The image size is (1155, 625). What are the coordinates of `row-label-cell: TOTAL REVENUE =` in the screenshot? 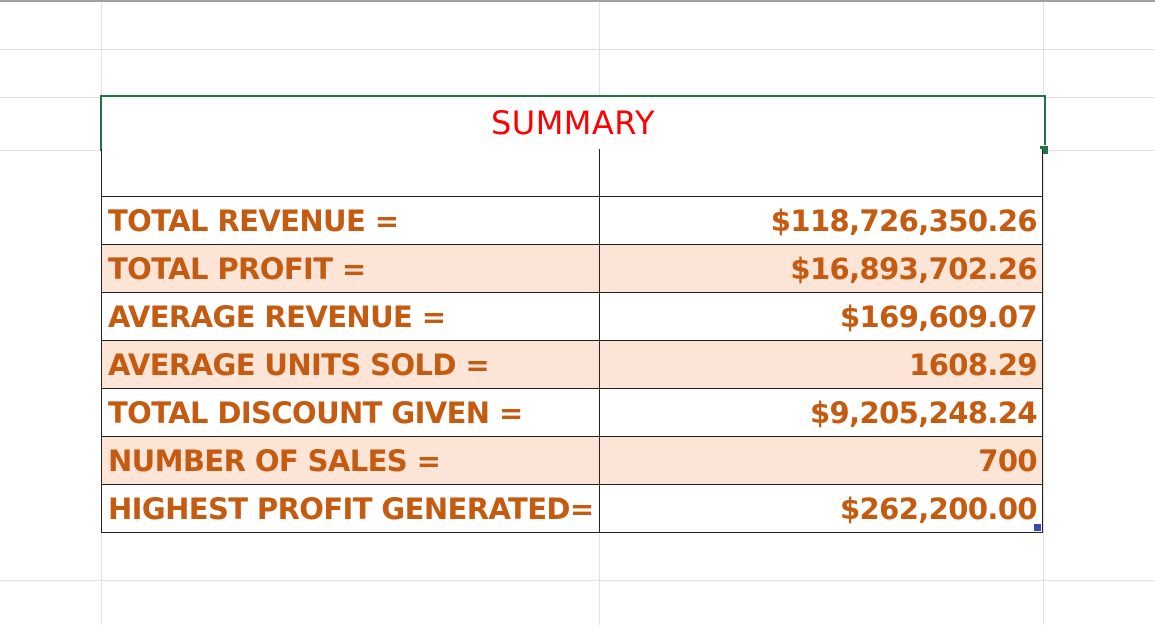 It's located at (350, 221).